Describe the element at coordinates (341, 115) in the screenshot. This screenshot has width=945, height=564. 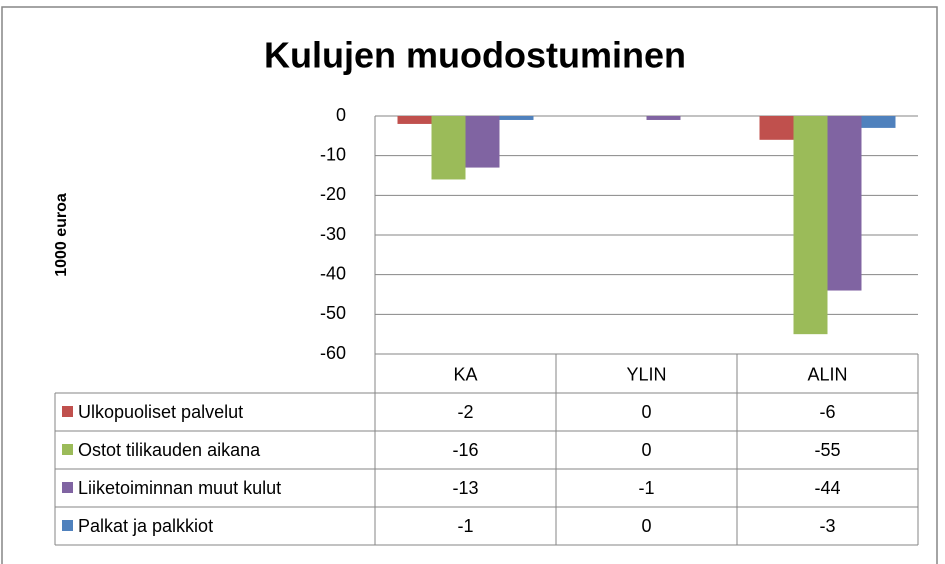
I see `y-tick-label: 0` at that location.